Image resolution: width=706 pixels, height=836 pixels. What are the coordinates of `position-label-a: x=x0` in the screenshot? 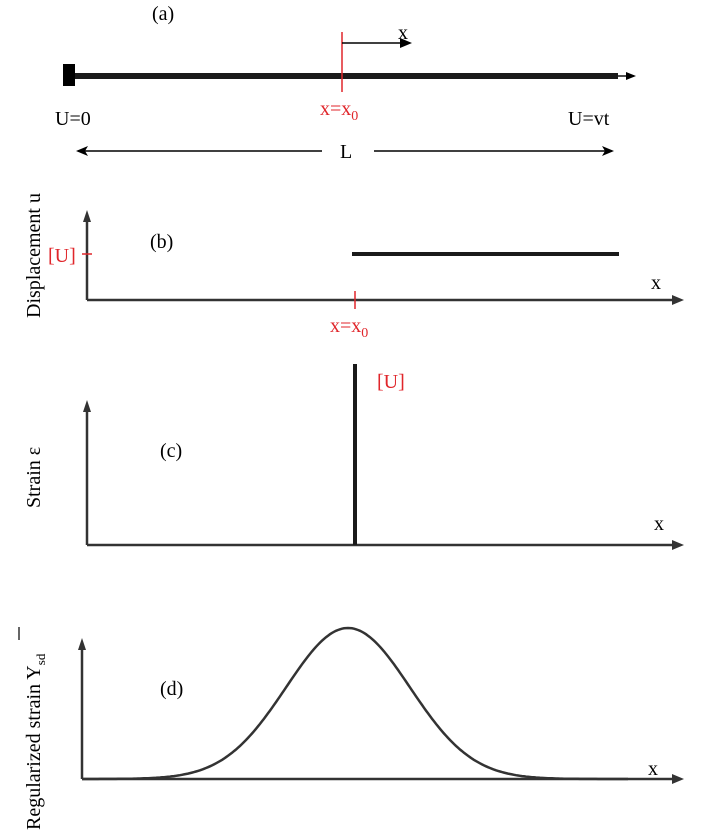 It's located at (339, 111).